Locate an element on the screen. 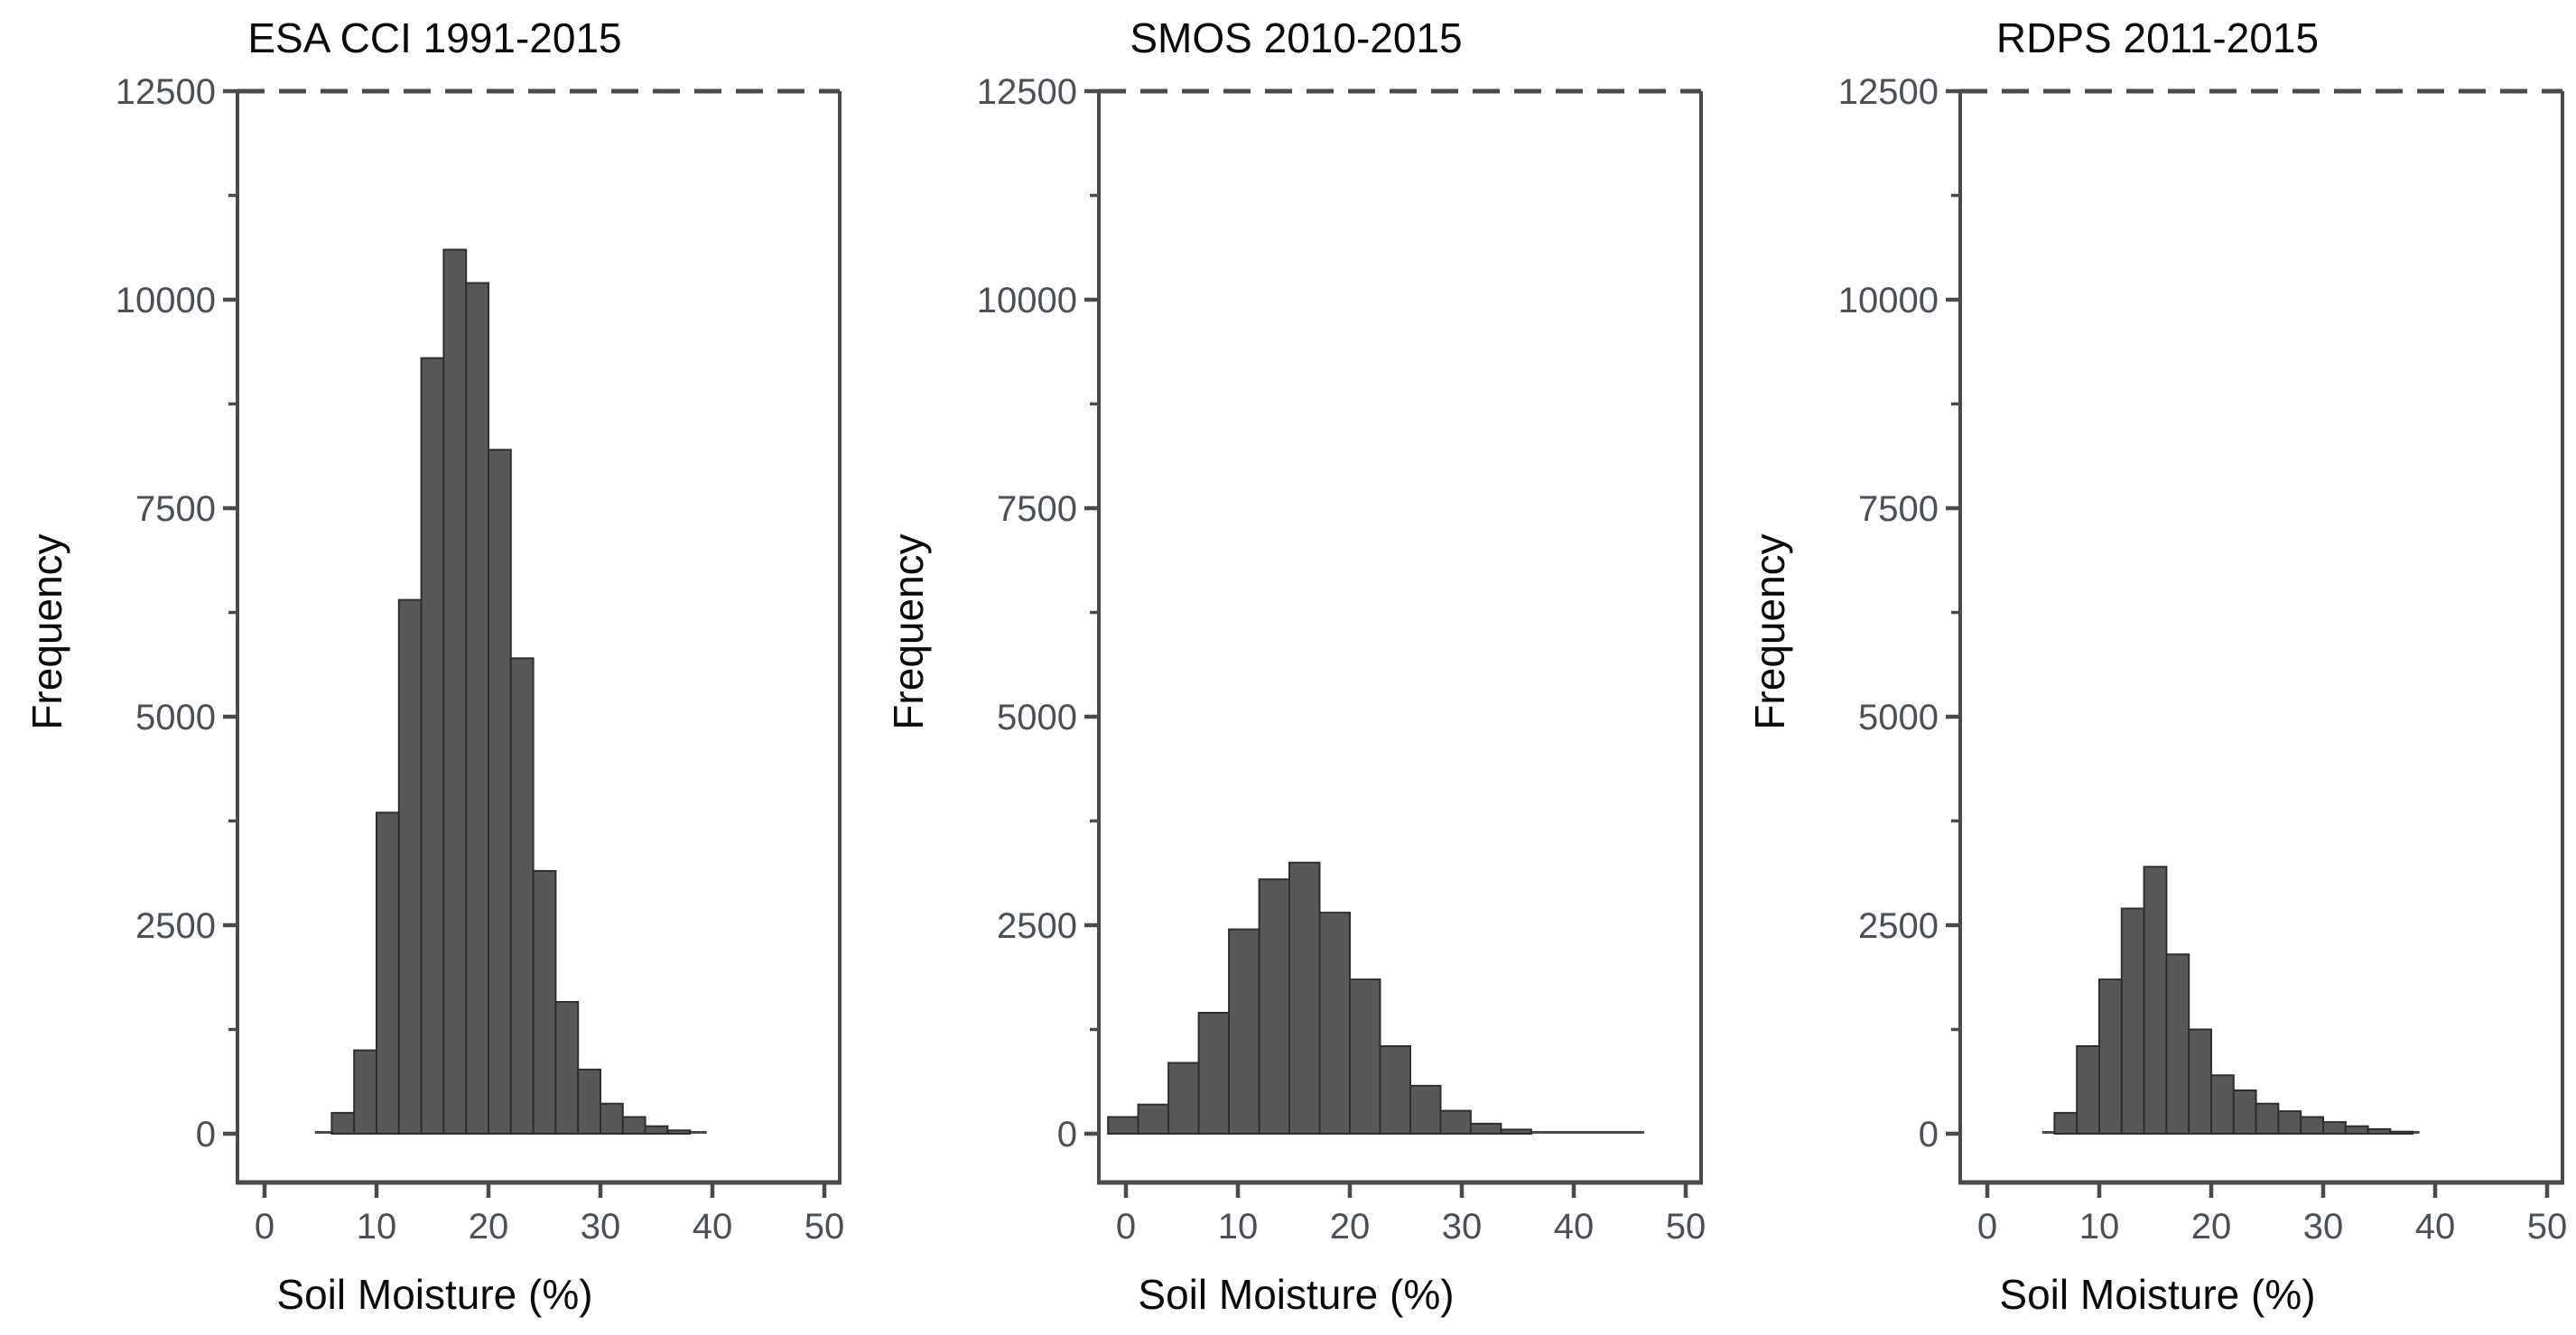 The image size is (2576, 1335). chart-title: ESA CCI 1991-2015 is located at coordinates (434, 38).